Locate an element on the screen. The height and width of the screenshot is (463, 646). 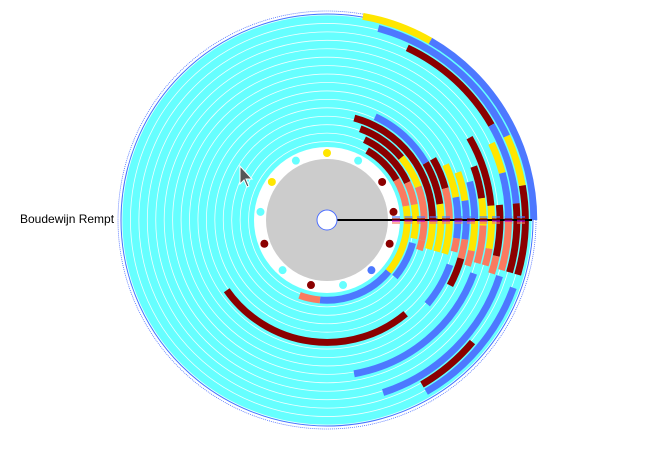
person-label: Boudewijn Rempt is located at coordinates (67, 219).